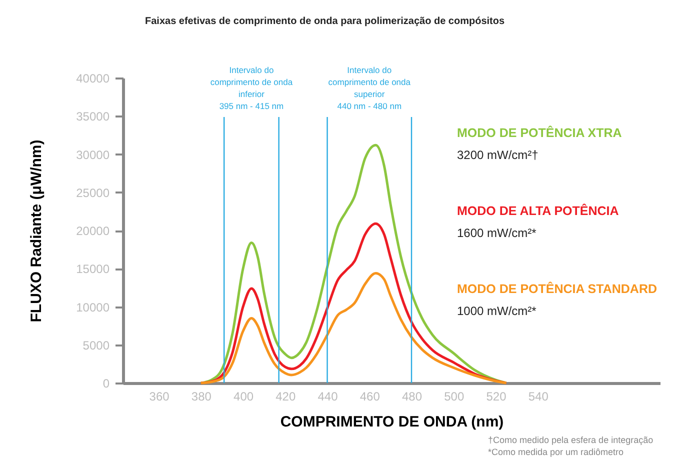 This screenshot has height=476, width=689. What do you see at coordinates (106, 383) in the screenshot?
I see `y-tick-label: 0` at bounding box center [106, 383].